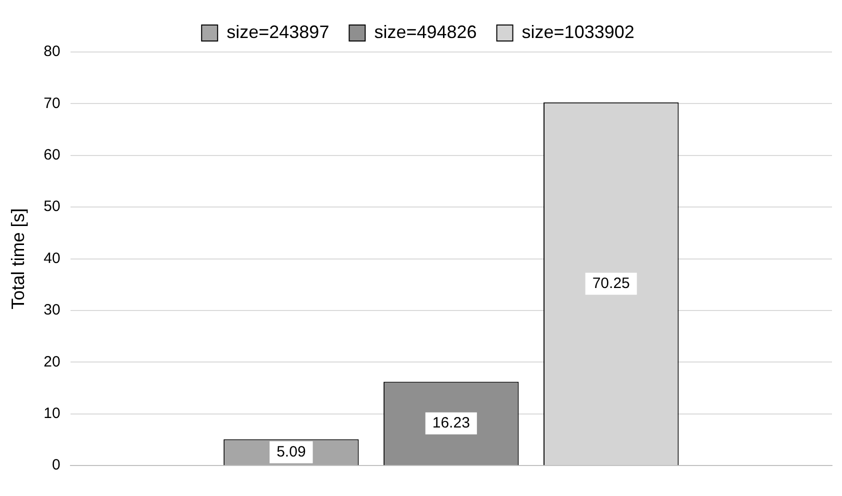 The width and height of the screenshot is (842, 496). What do you see at coordinates (578, 32) in the screenshot?
I see `legend-label: size=1033902` at bounding box center [578, 32].